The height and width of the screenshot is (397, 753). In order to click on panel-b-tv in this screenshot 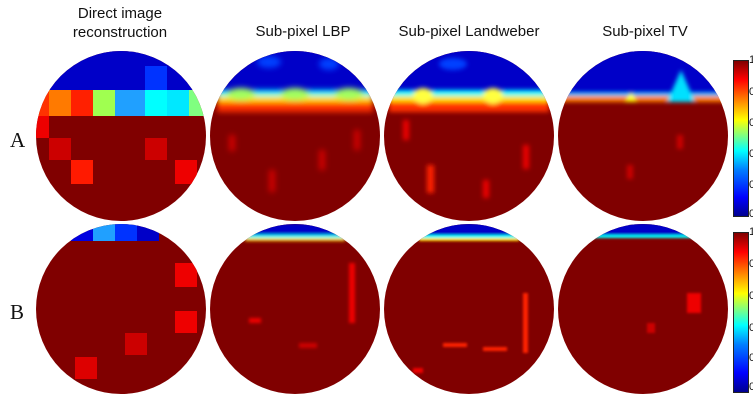, I will do `click(643, 309)`.